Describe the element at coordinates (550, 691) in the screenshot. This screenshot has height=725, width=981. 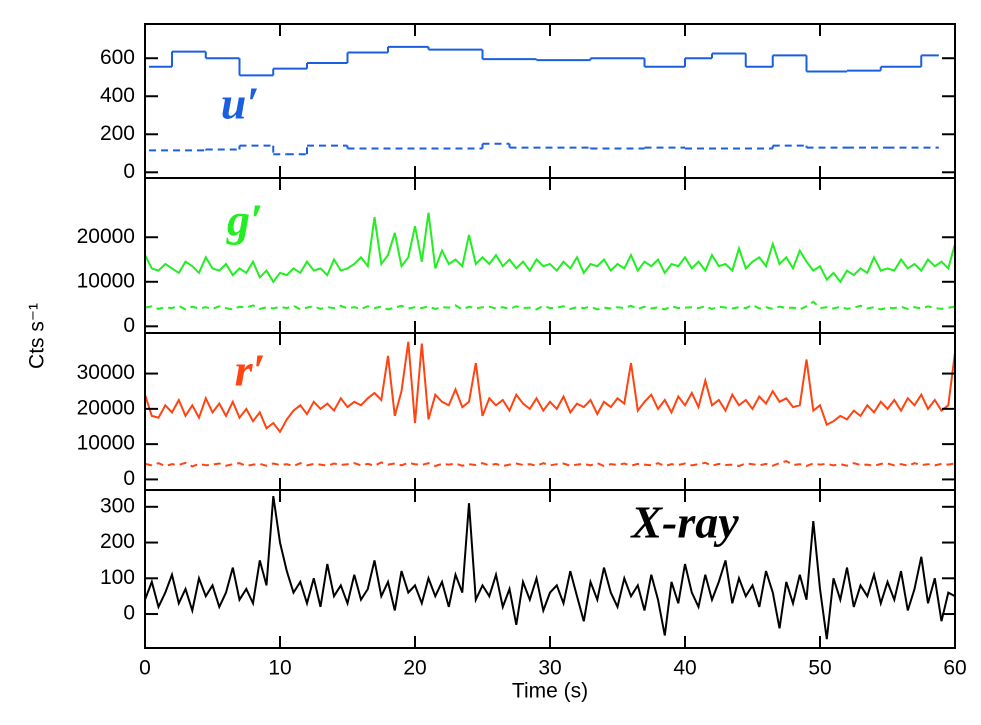
I see `x-axis-label: Time (s)` at that location.